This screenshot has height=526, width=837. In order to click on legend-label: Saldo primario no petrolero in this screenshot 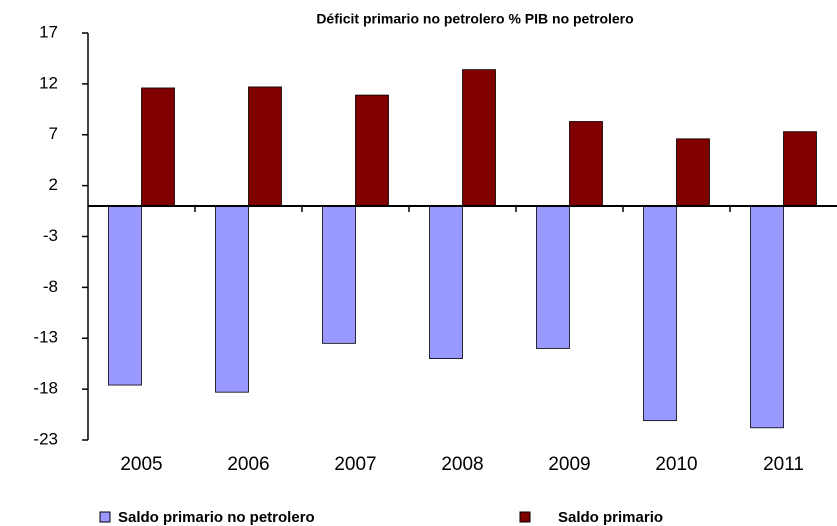, I will do `click(216, 517)`.